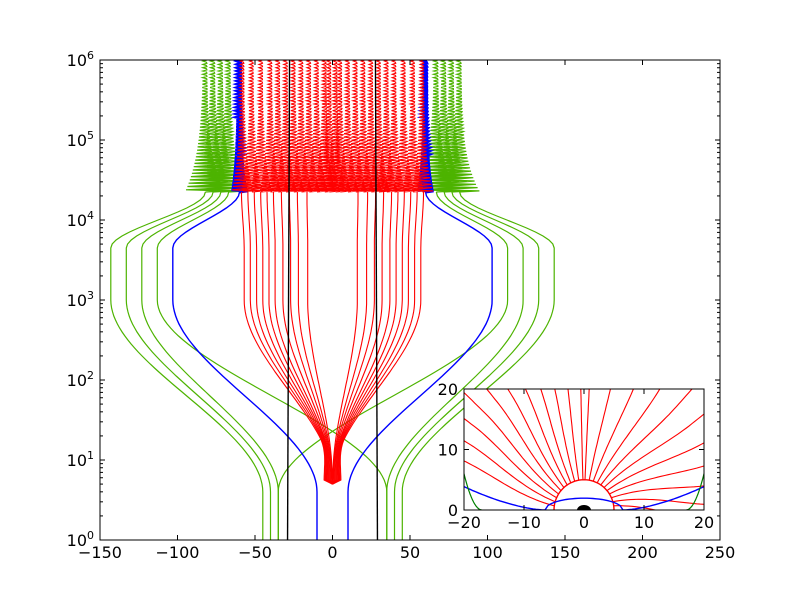  I want to click on x-tick-label: 200, so click(642, 552).